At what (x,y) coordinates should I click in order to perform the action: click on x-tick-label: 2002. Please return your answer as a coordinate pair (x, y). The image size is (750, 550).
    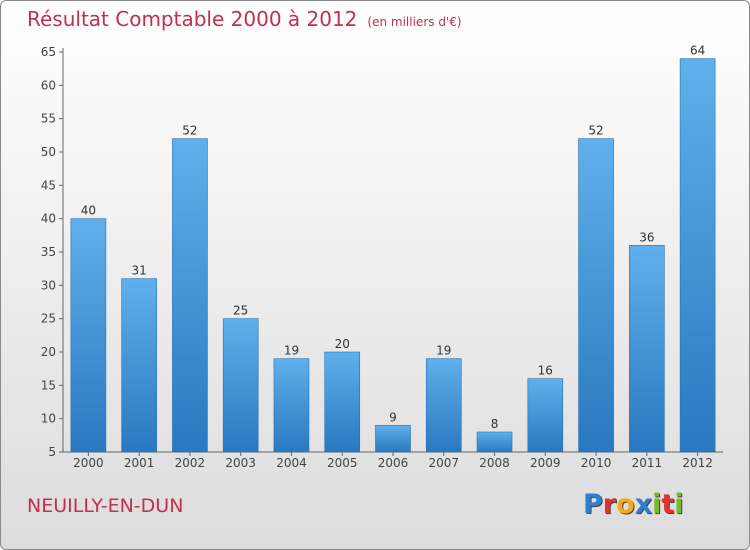
    Looking at the image, I should click on (190, 463).